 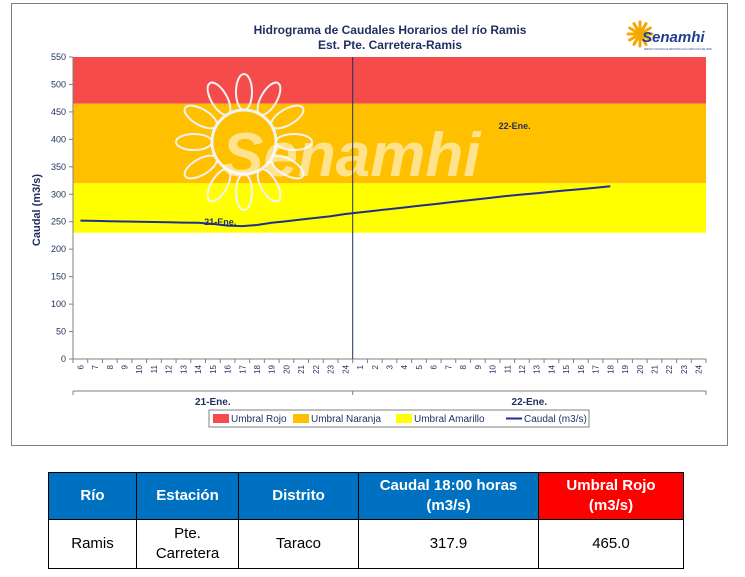 What do you see at coordinates (58, 84) in the screenshot?
I see `y-tick-label: 500` at bounding box center [58, 84].